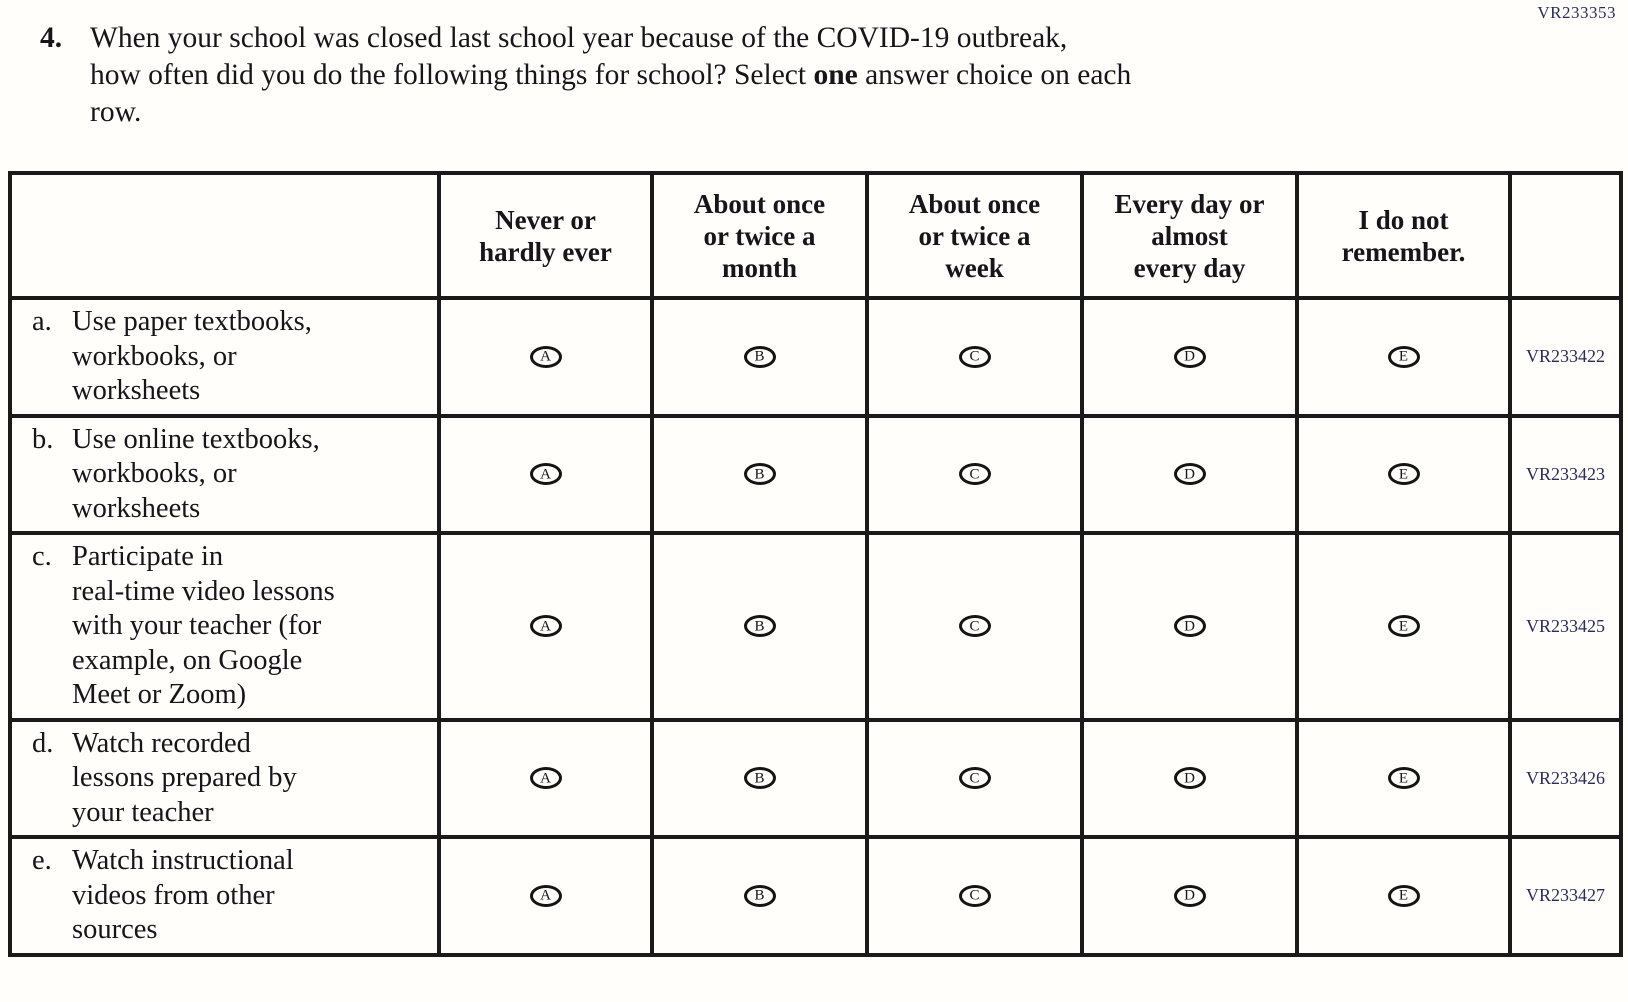 This screenshot has height=1002, width=1628. I want to click on answer-cell-d-noremember: E, so click(1403, 778).